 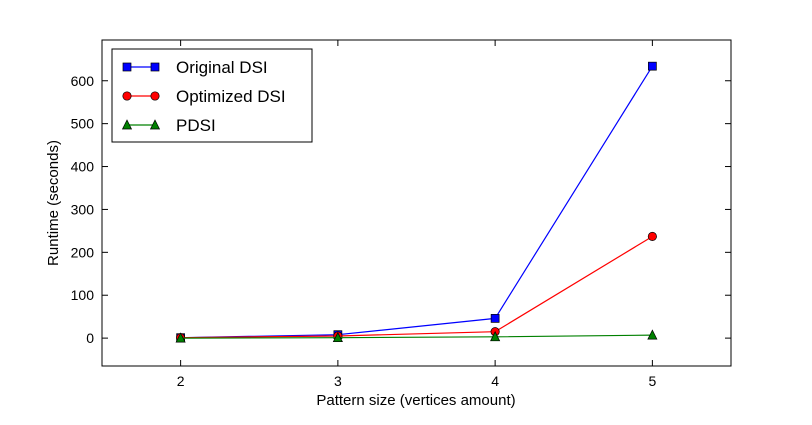 I want to click on legend-item-original-dsi: Original DSI, so click(x=195, y=67).